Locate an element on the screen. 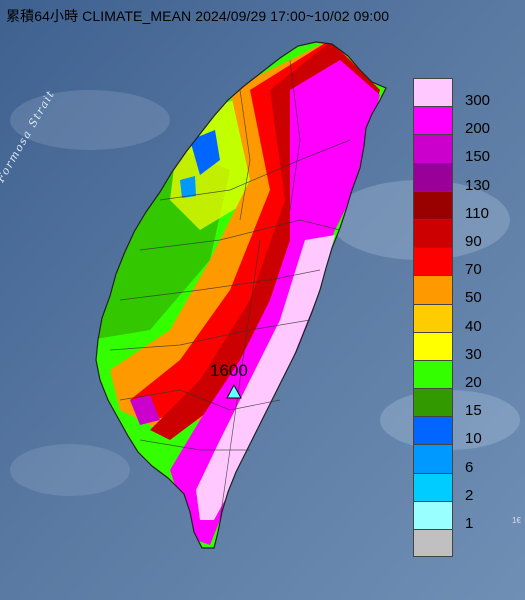 Image resolution: width=525 pixels, height=600 pixels. legend-label: 150 is located at coordinates (478, 157).